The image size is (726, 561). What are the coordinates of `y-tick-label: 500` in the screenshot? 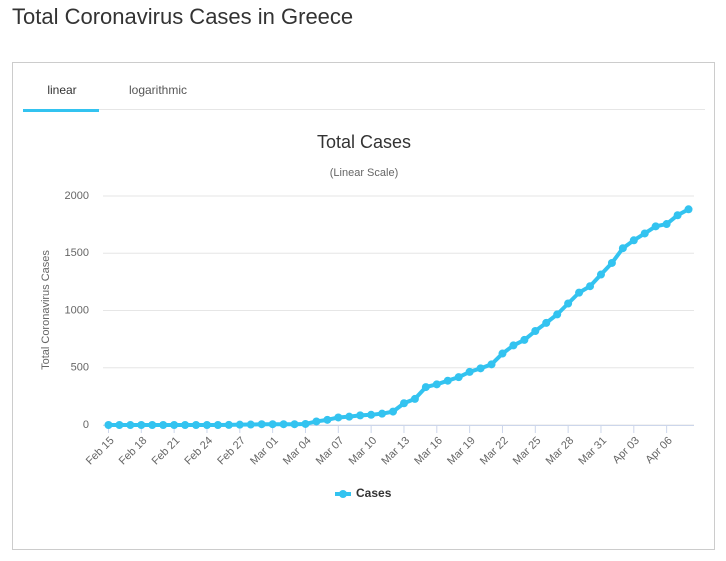 It's located at (80, 368).